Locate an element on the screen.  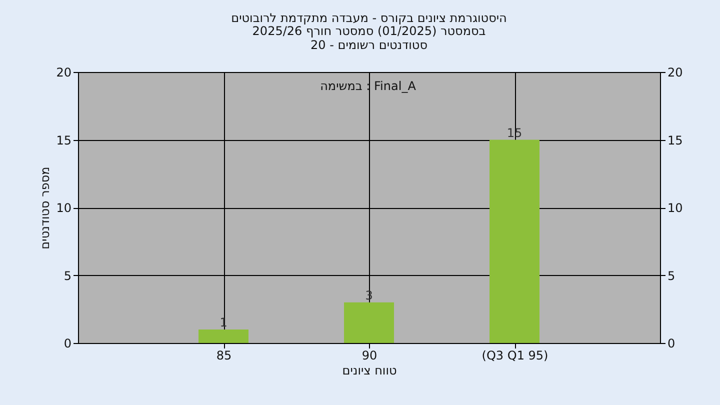
y-axis-title: מספר סטודנטים is located at coordinates (45, 208).